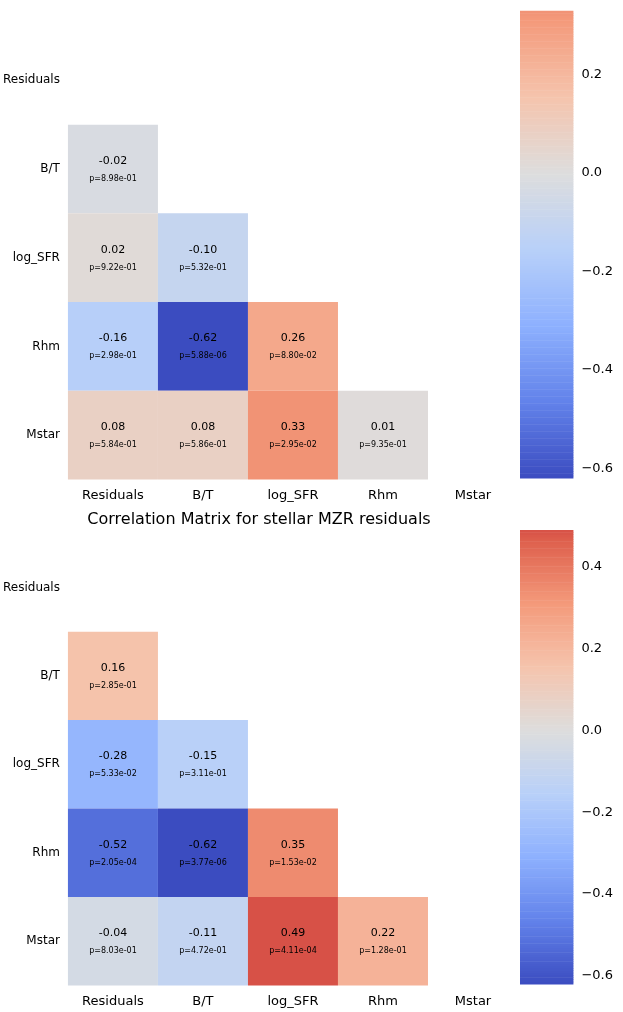  Describe the element at coordinates (113, 675) in the screenshot. I see `data-label: 0.16 p=2.85e-01` at that location.